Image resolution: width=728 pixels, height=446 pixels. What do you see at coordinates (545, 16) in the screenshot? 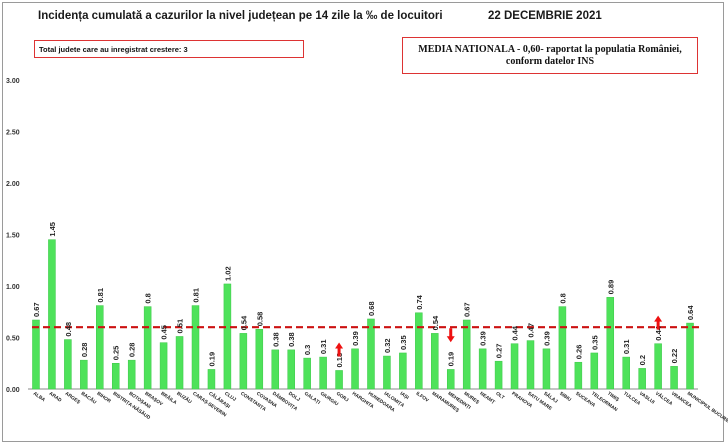
I see `chart-date: 22 DECEMBRIE 2021` at bounding box center [545, 16].